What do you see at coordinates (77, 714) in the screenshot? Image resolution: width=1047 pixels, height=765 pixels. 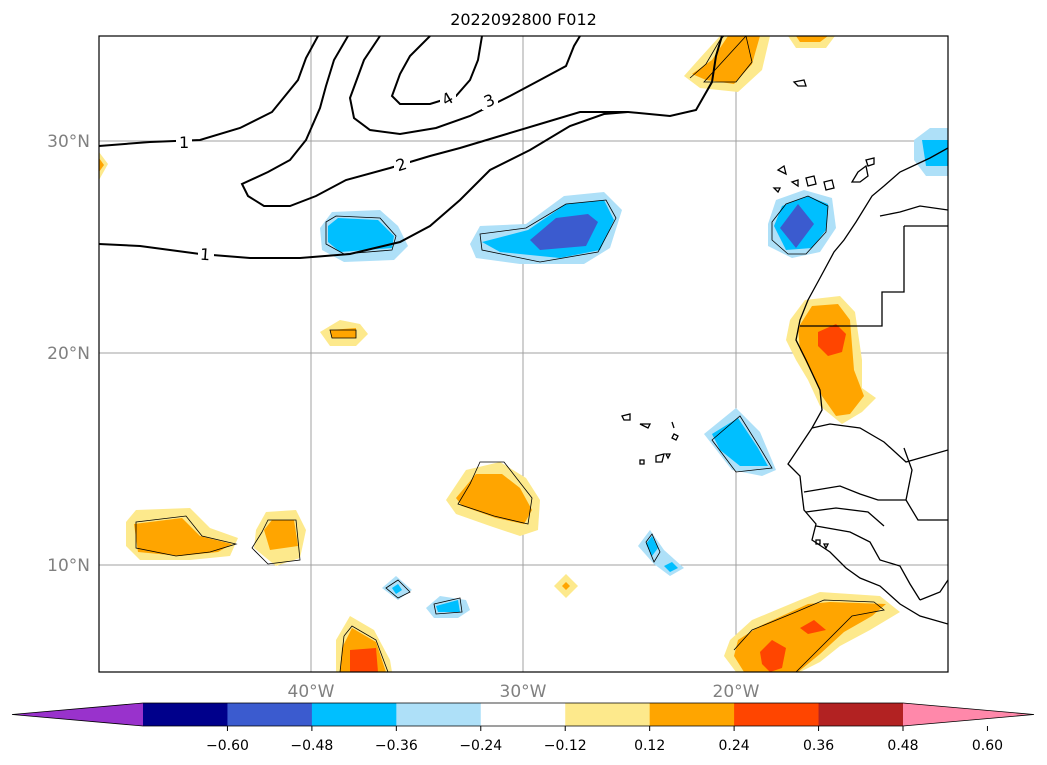 I see `colorbar-extend-low` at bounding box center [77, 714].